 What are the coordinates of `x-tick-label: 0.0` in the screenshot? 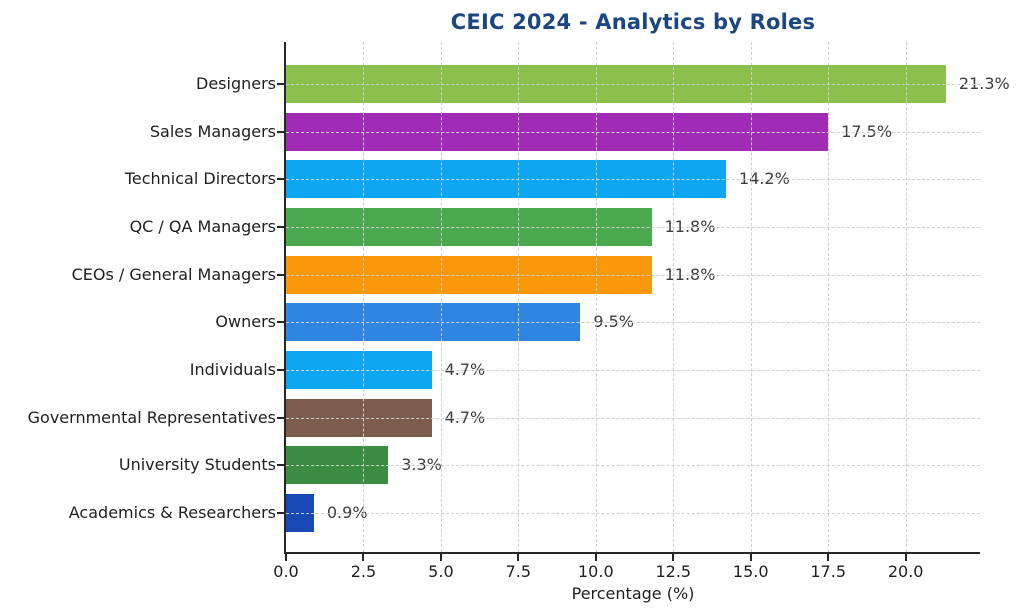 It's located at (286, 571).